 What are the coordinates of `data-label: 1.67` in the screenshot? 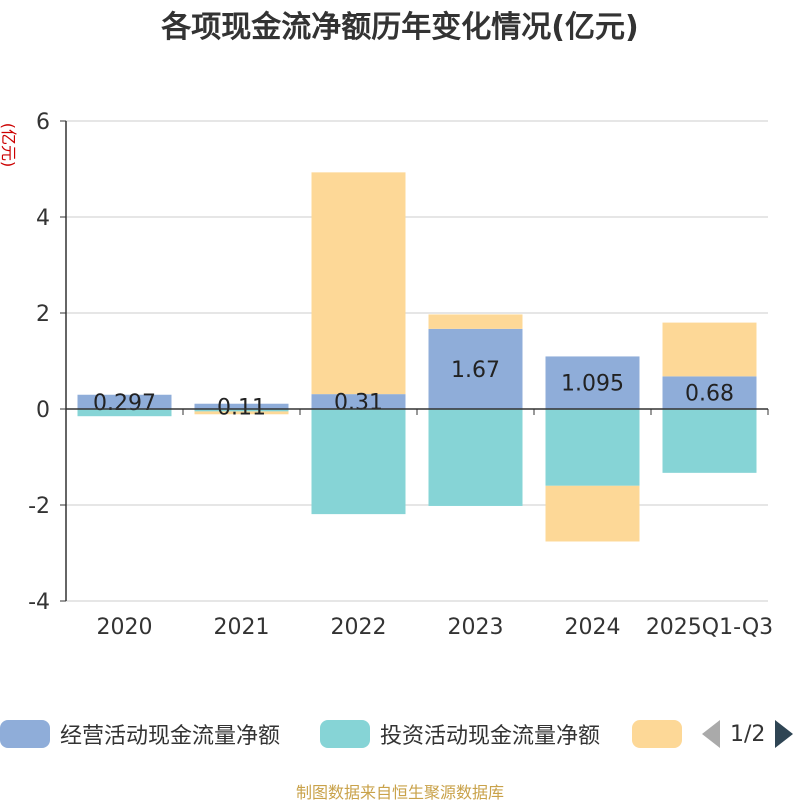 It's located at (475, 370).